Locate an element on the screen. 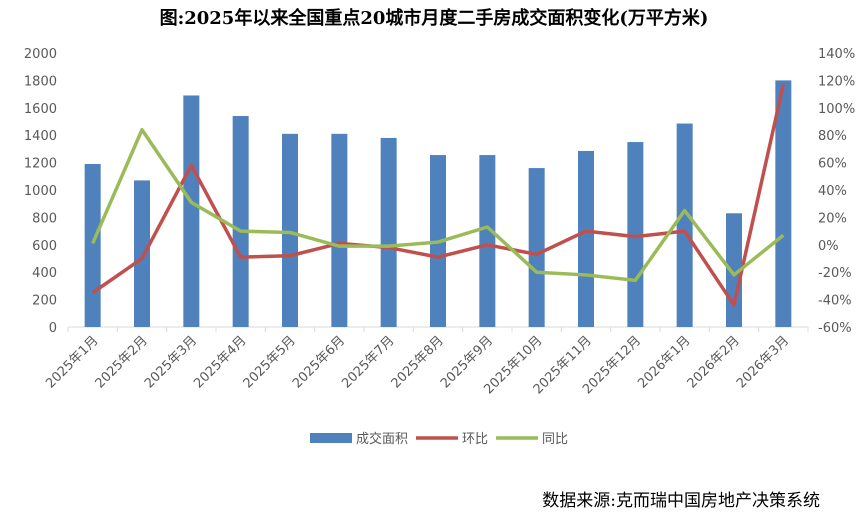  x-tick-label: 2025年7月 is located at coordinates (368, 362).